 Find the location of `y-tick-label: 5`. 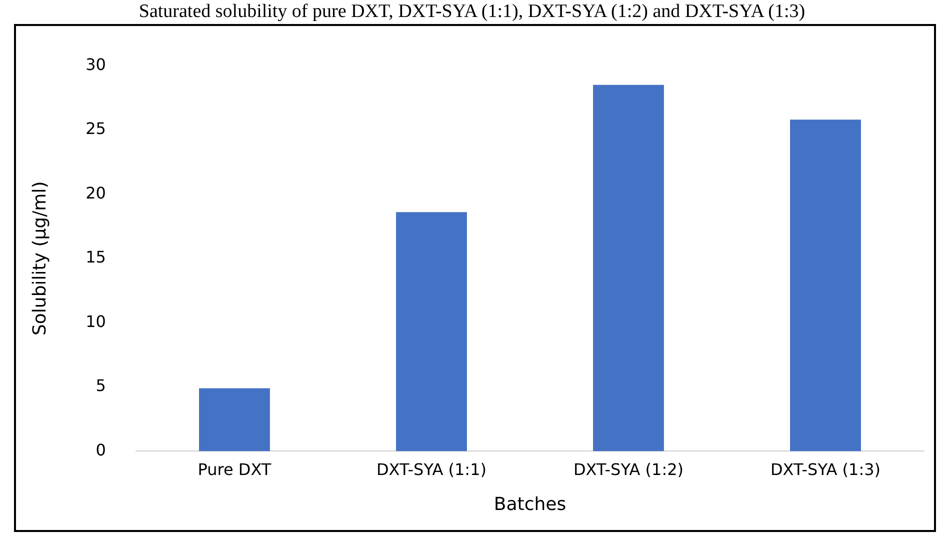

y-tick-label: 5 is located at coordinates (101, 386).